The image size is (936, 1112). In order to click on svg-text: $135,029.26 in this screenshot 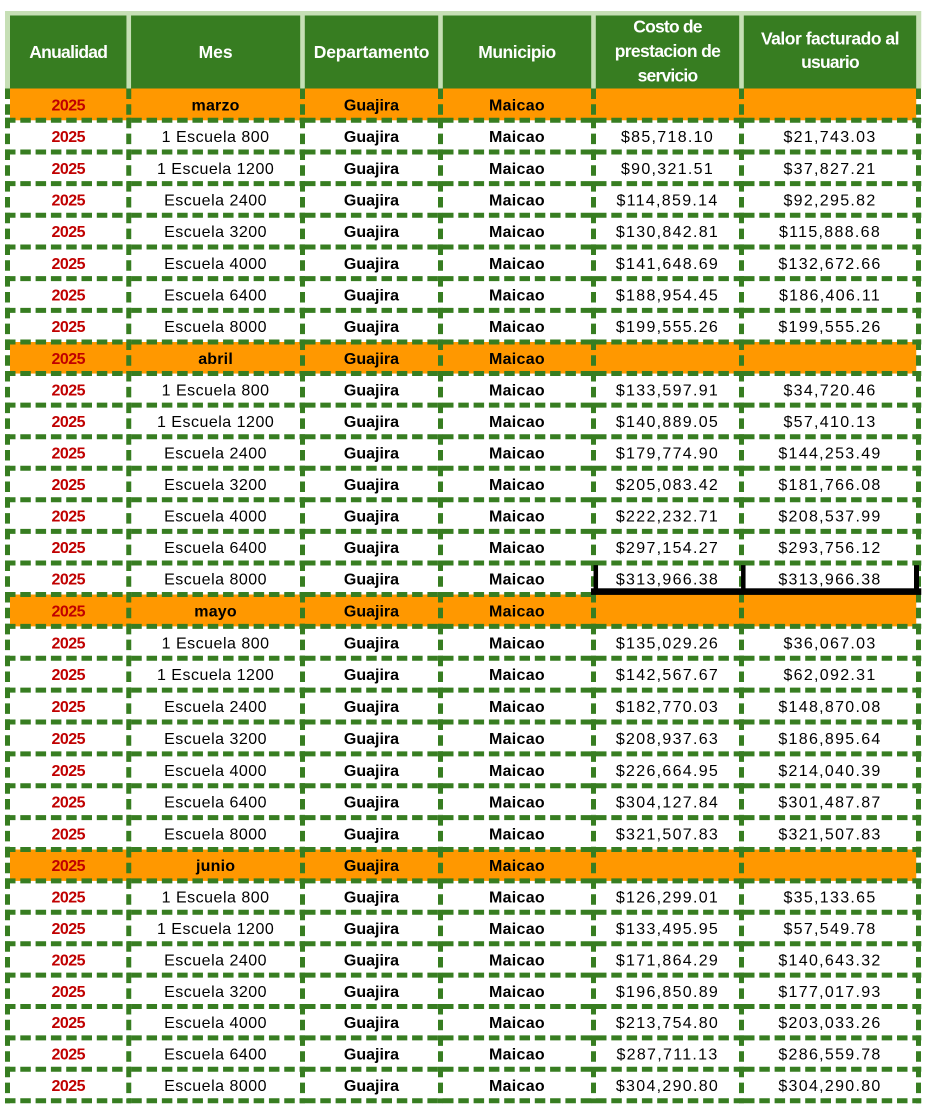, I will do `click(667, 643)`.